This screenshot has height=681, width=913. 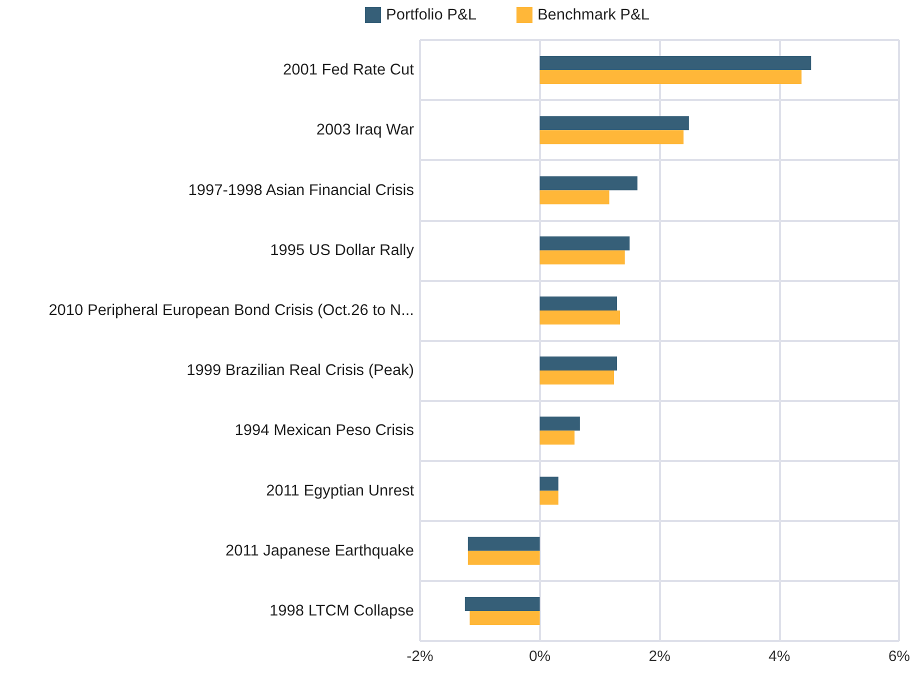 I want to click on x-tick-label: 2%, so click(x=659, y=656).